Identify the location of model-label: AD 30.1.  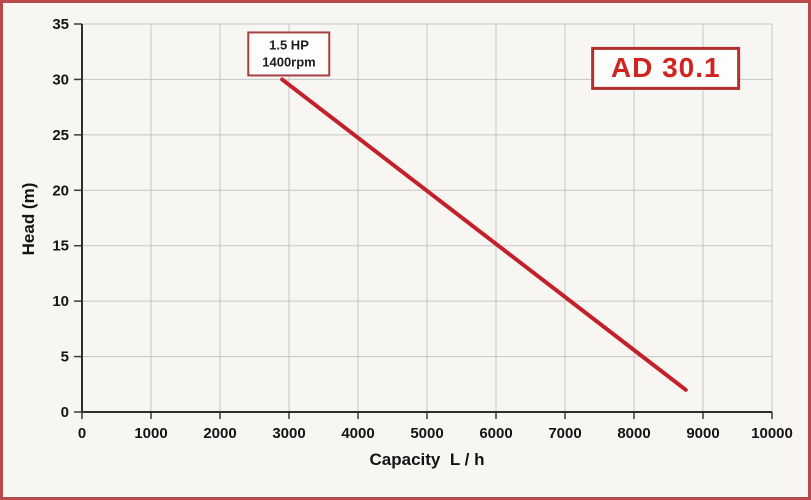
(665, 68).